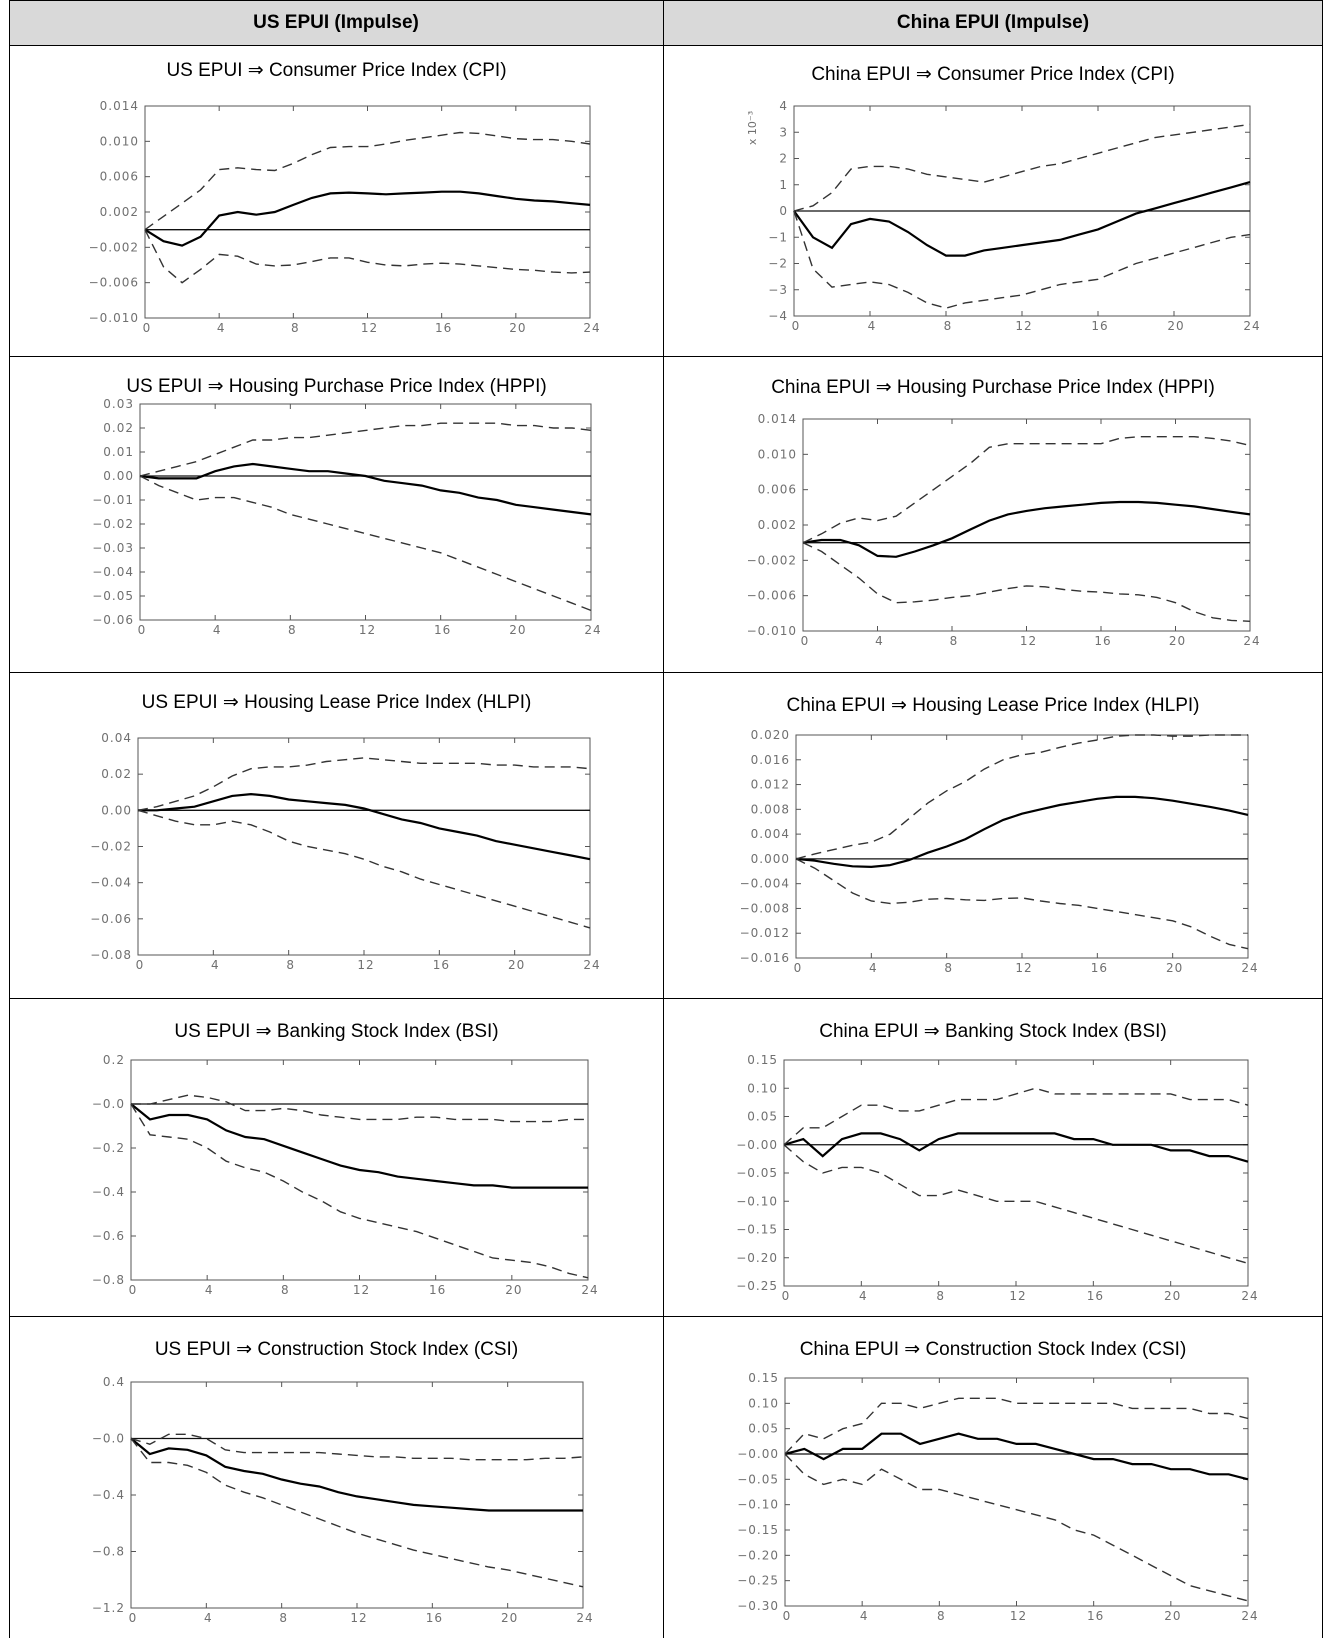 This screenshot has height=1638, width=1330. Describe the element at coordinates (783, 211) in the screenshot. I see `y-tick-label: 0` at that location.